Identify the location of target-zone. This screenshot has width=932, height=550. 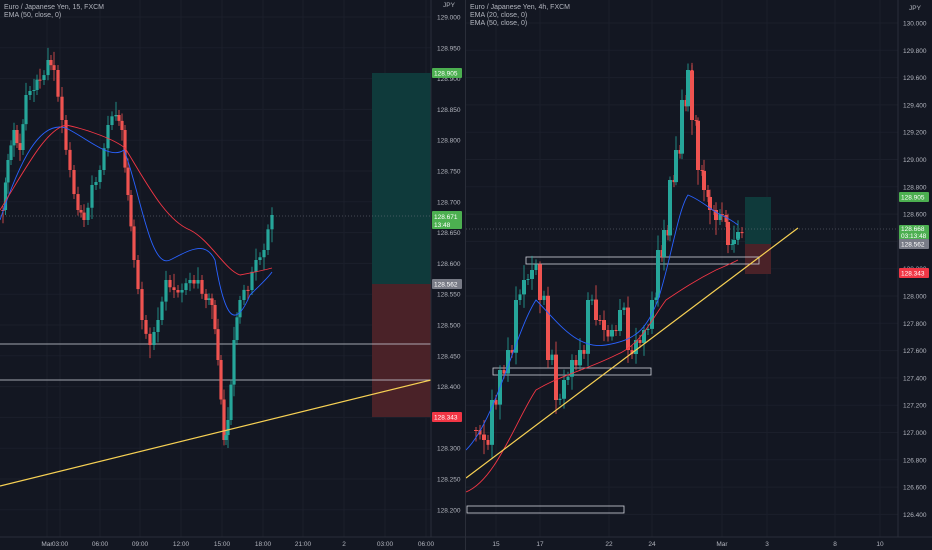
(401, 178).